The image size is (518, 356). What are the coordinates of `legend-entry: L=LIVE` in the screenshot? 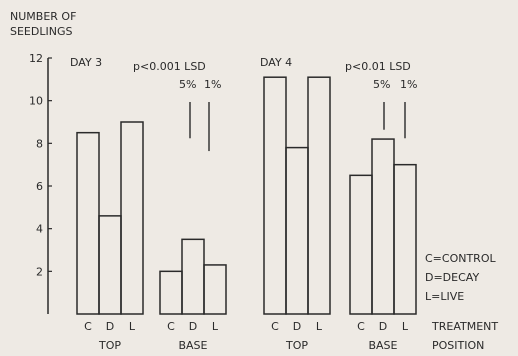 It's located at (444, 296).